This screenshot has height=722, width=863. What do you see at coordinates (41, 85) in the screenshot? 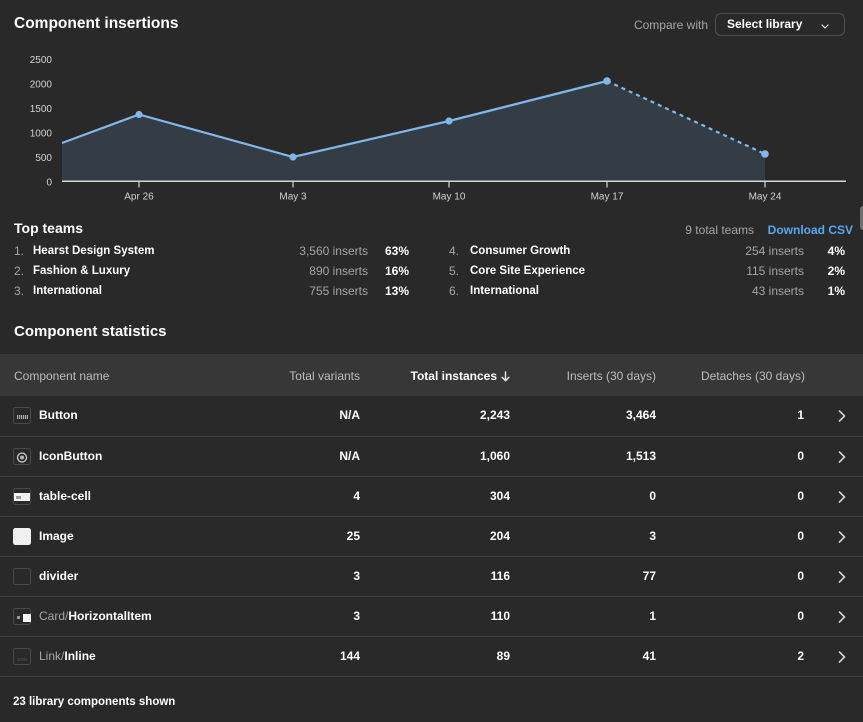
I see `svg-text: 2000` at bounding box center [41, 85].